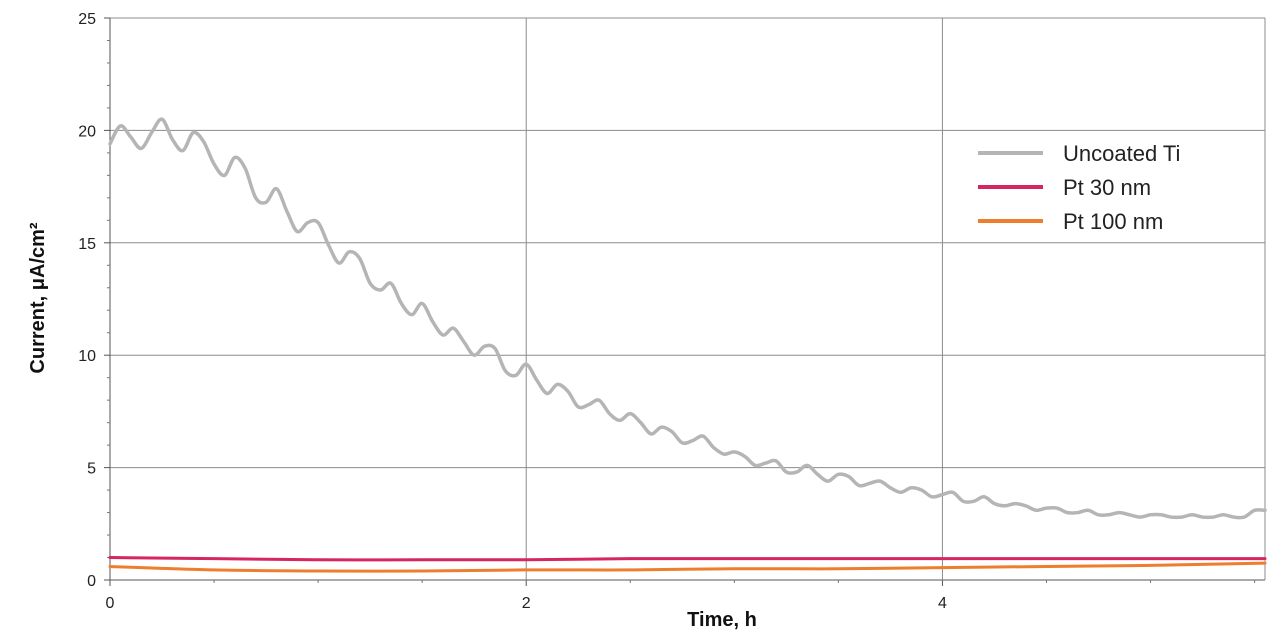 The height and width of the screenshot is (632, 1270). Describe the element at coordinates (38, 297) in the screenshot. I see `y-axis-title: Current, μA/cm²` at that location.